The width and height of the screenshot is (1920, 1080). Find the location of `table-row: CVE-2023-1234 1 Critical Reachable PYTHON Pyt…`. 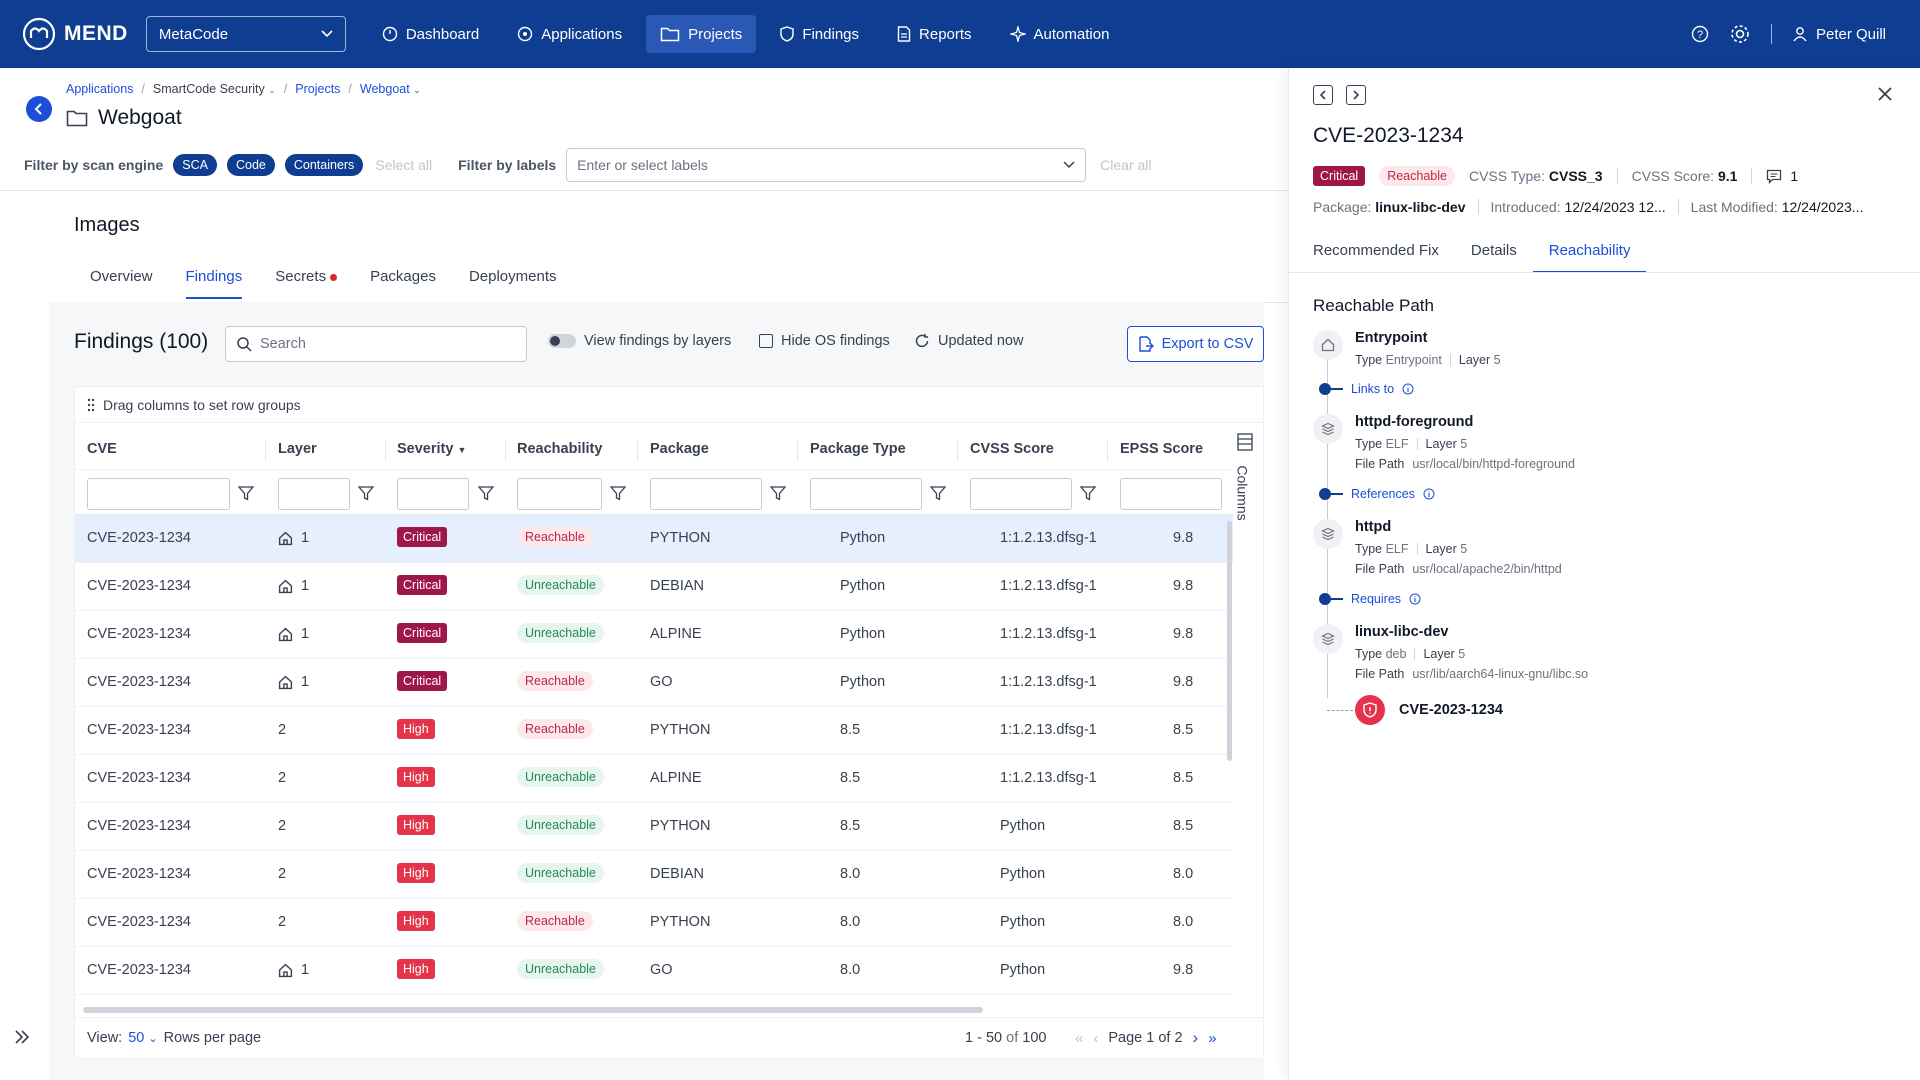

table-row: CVE-2023-1234 1 Critical Reachable PYTHON Pyt… is located at coordinates (654, 539).